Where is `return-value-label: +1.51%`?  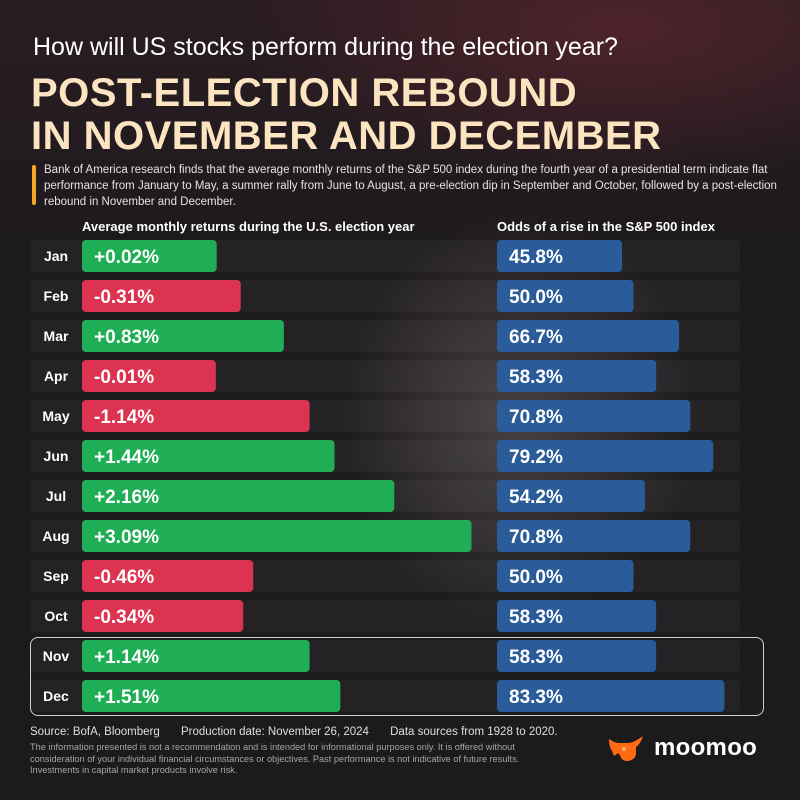 return-value-label: +1.51% is located at coordinates (126, 697).